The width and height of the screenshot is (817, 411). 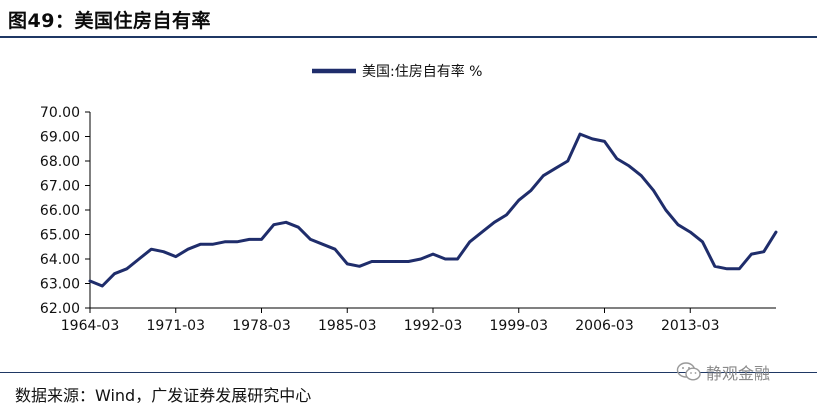 I want to click on x-tick-label: 1985-03, so click(x=347, y=326).